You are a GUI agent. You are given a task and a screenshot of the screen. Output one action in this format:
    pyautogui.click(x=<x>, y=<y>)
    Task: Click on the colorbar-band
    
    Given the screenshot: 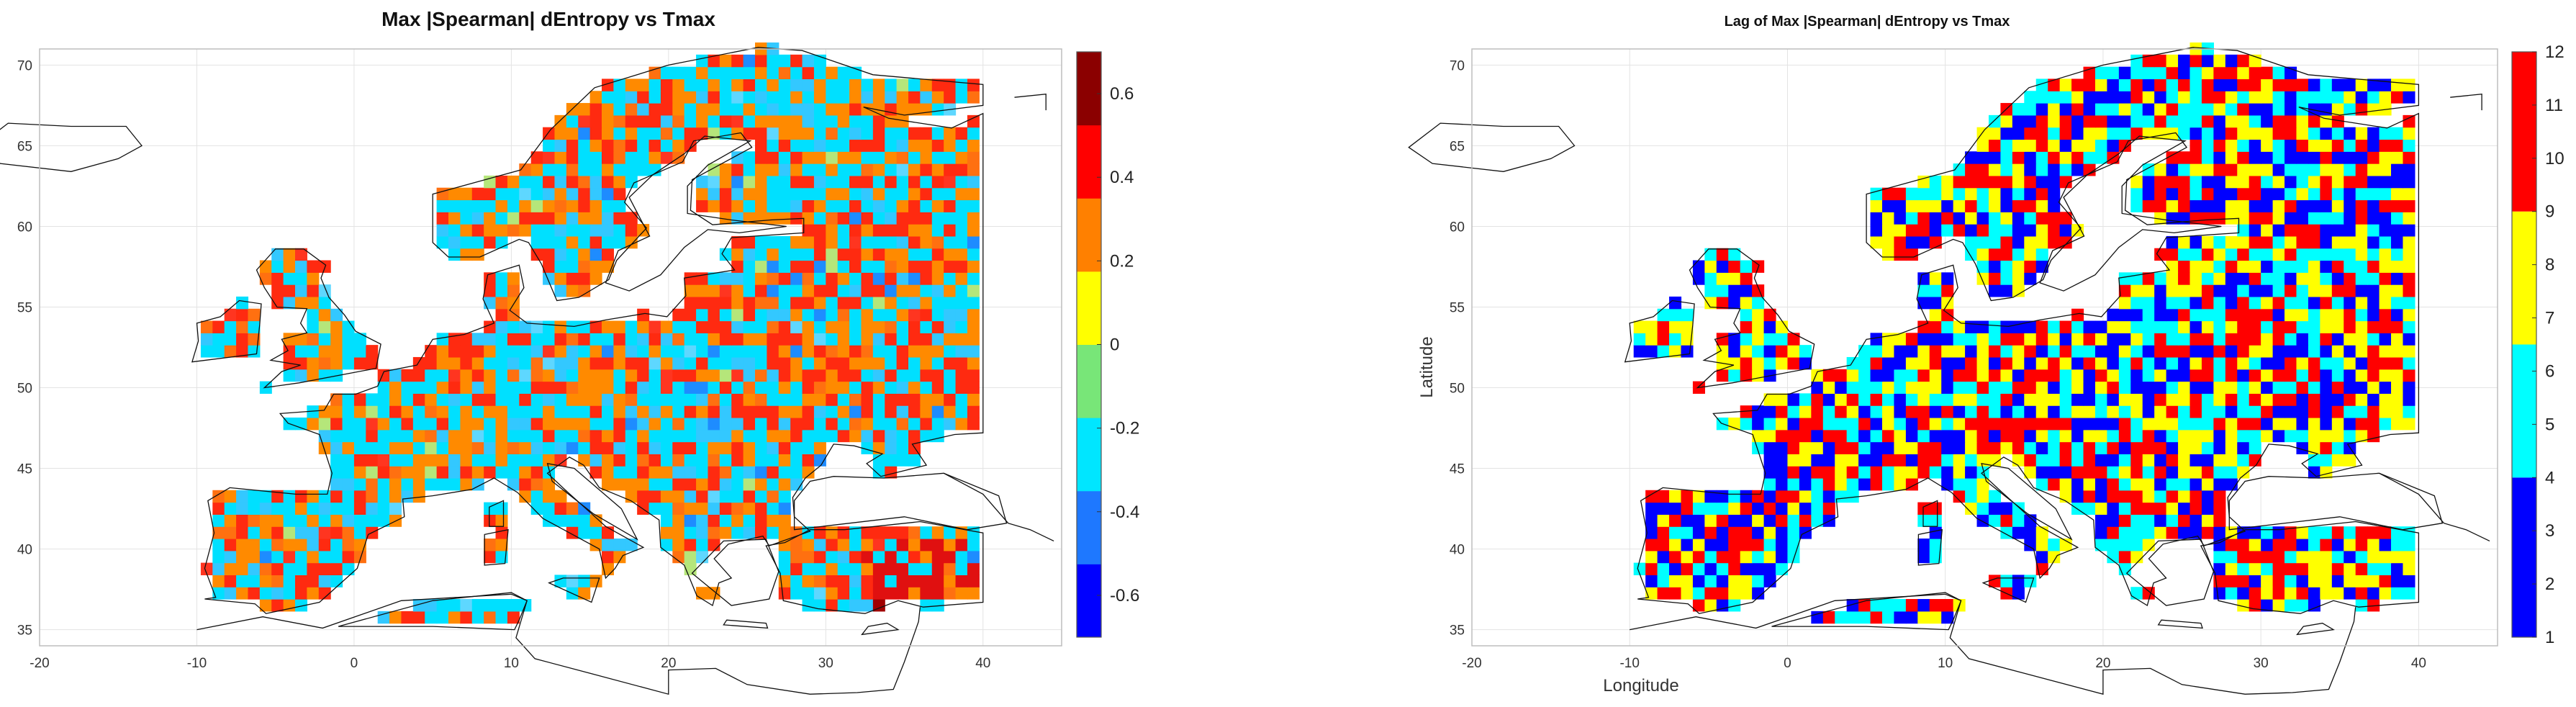 What is the action you would take?
    pyautogui.click(x=2524, y=557)
    